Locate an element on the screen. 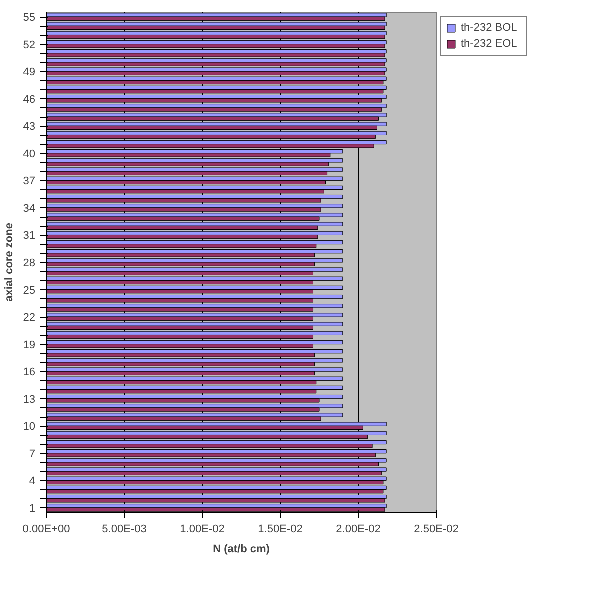  x-axis-title: N (at/b cm) is located at coordinates (241, 550).